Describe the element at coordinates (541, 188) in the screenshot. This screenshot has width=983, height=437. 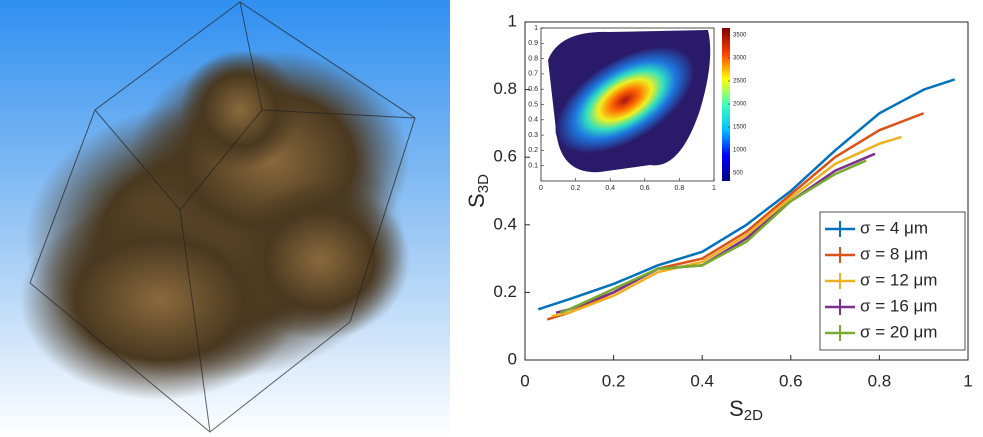
I see `inset-x-tick-label: 0` at that location.